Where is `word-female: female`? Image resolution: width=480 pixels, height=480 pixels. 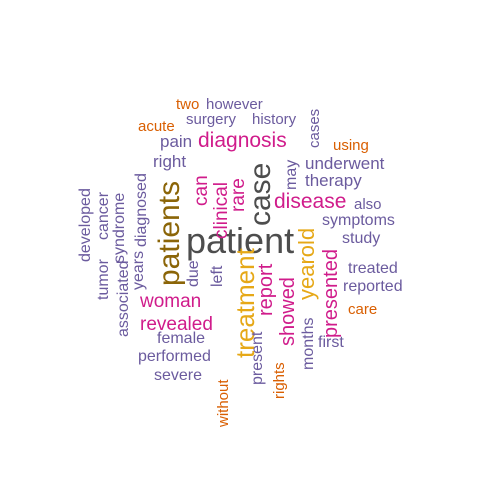 word-female: female is located at coordinates (181, 338).